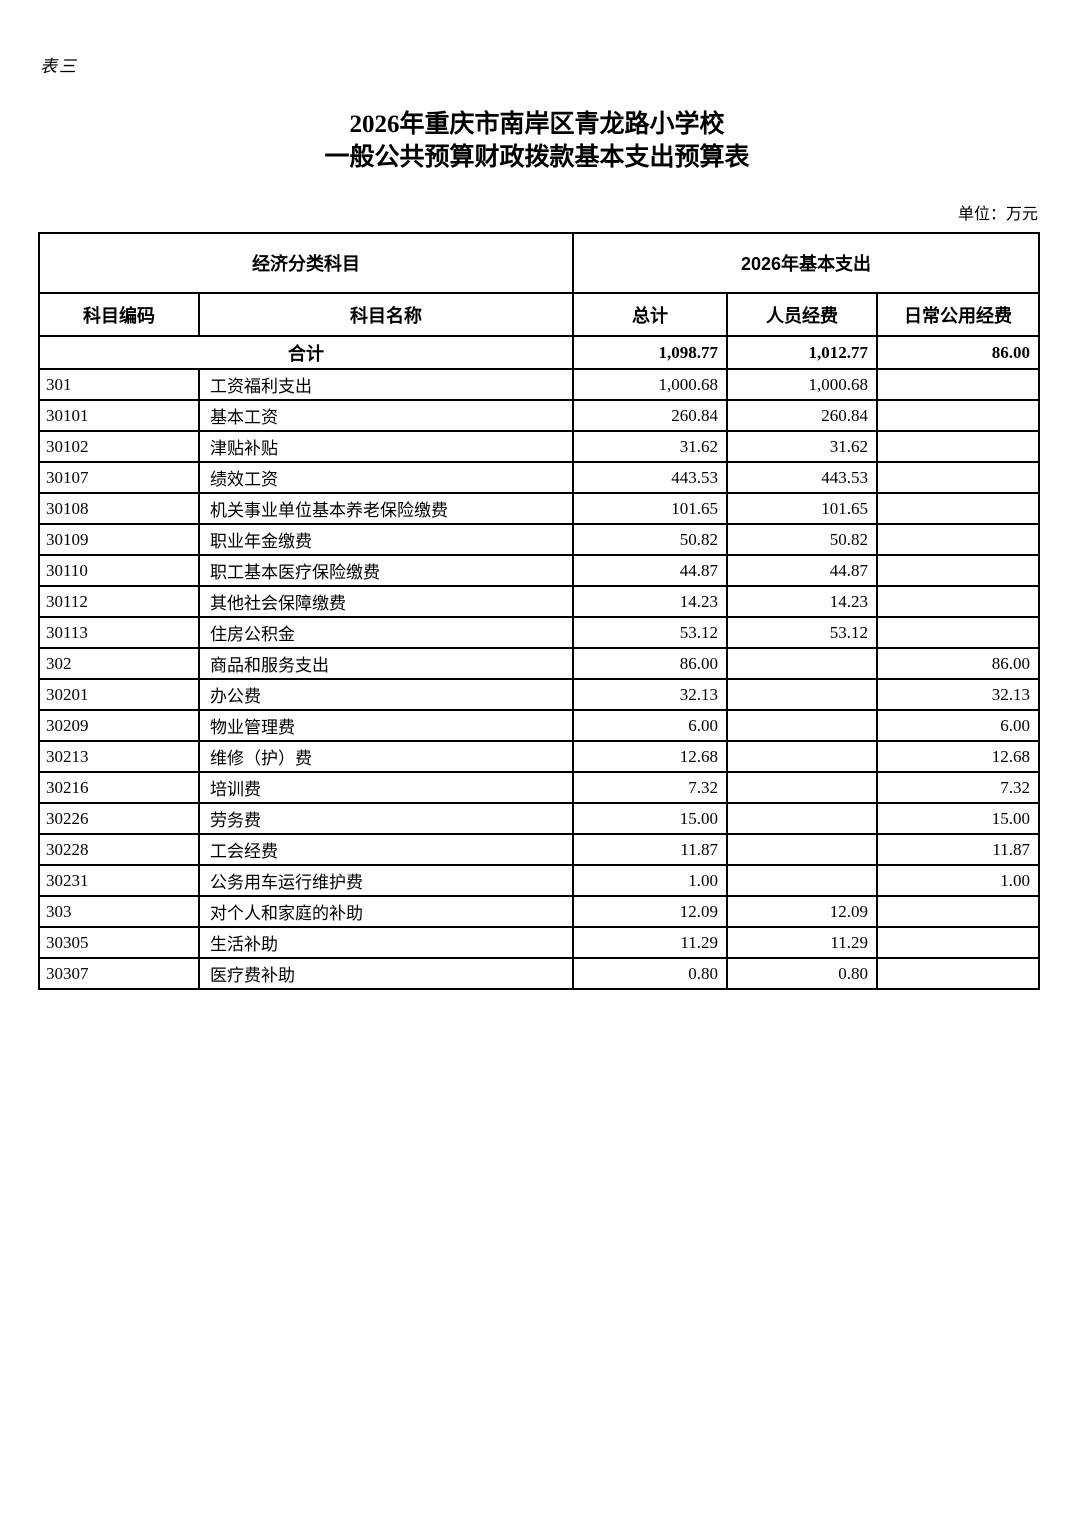 The image size is (1074, 1520). I want to click on table-row: 30305 生活补助 11.29 11.29, so click(539, 942).